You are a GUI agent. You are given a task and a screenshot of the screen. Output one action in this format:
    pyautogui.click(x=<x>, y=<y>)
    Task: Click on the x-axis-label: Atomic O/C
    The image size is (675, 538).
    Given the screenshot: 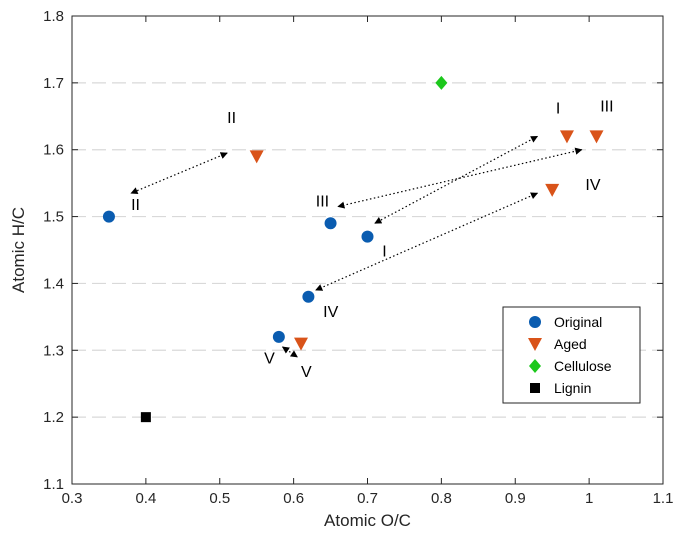 What is the action you would take?
    pyautogui.click(x=367, y=520)
    